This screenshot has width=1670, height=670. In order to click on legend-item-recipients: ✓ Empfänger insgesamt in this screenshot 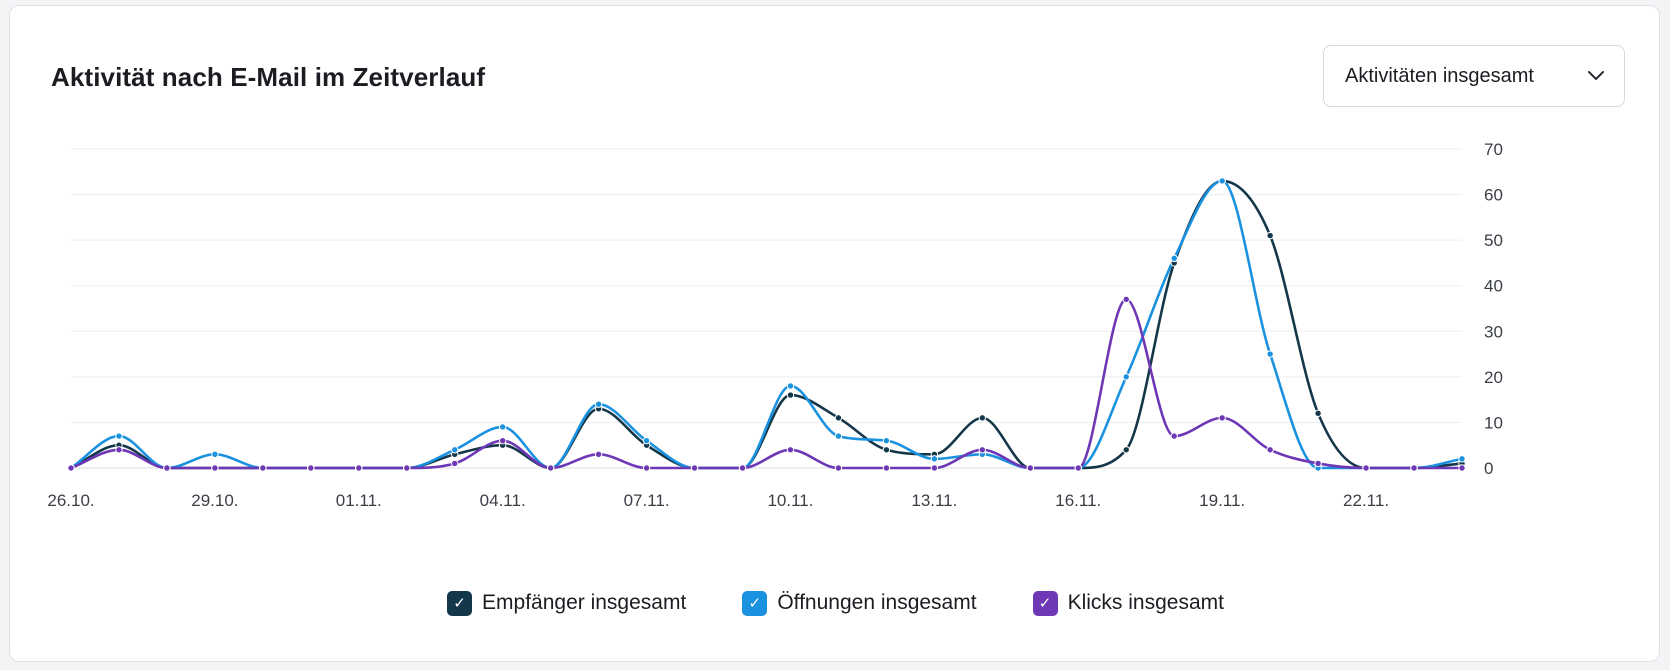, I will do `click(567, 603)`.